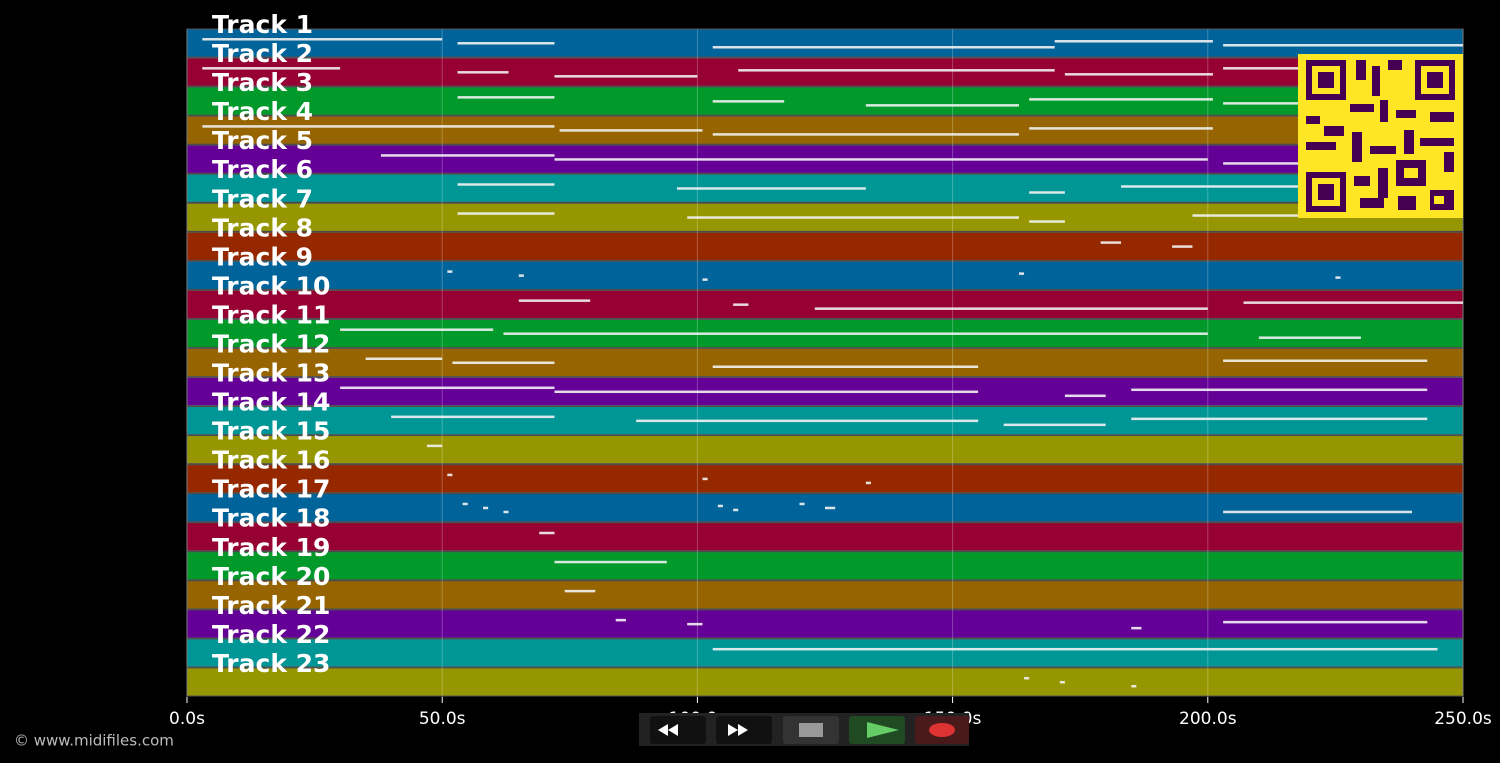 This screenshot has height=763, width=1500. Describe the element at coordinates (942, 730) in the screenshot. I see `record-button` at that location.